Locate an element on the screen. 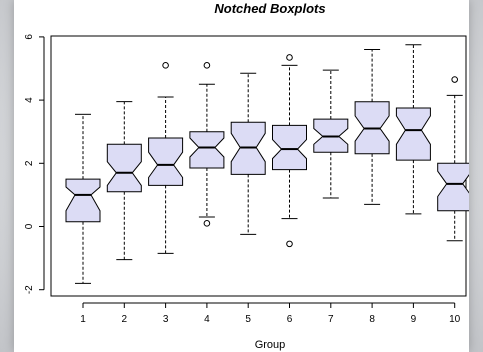 The width and height of the screenshot is (483, 352). x-tick-label: 3 is located at coordinates (166, 319).